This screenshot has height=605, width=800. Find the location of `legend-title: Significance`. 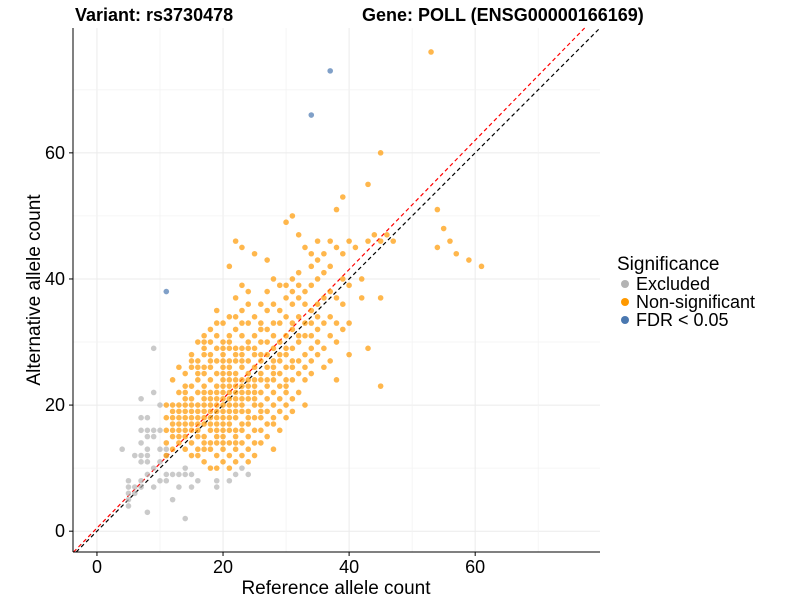

legend-title: Significance is located at coordinates (668, 264).